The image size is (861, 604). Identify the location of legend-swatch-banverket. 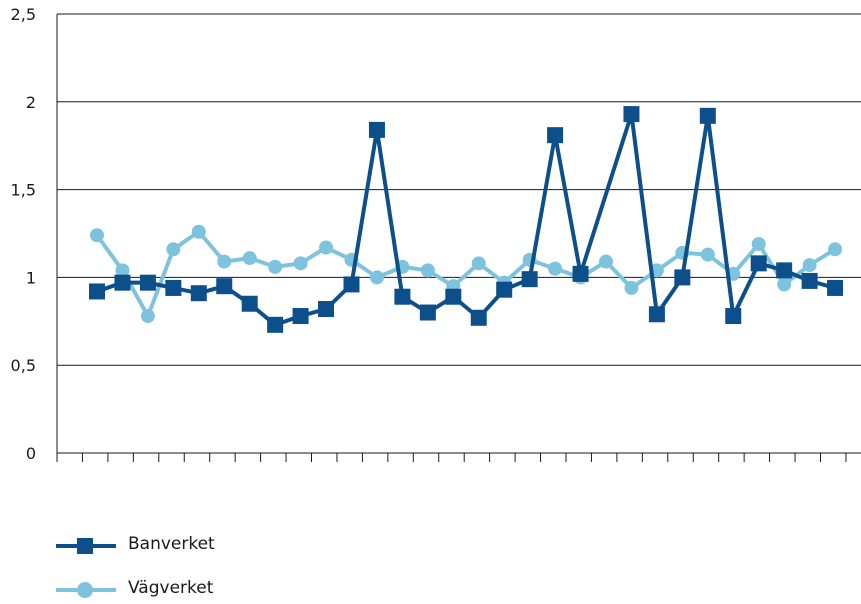
(86, 546).